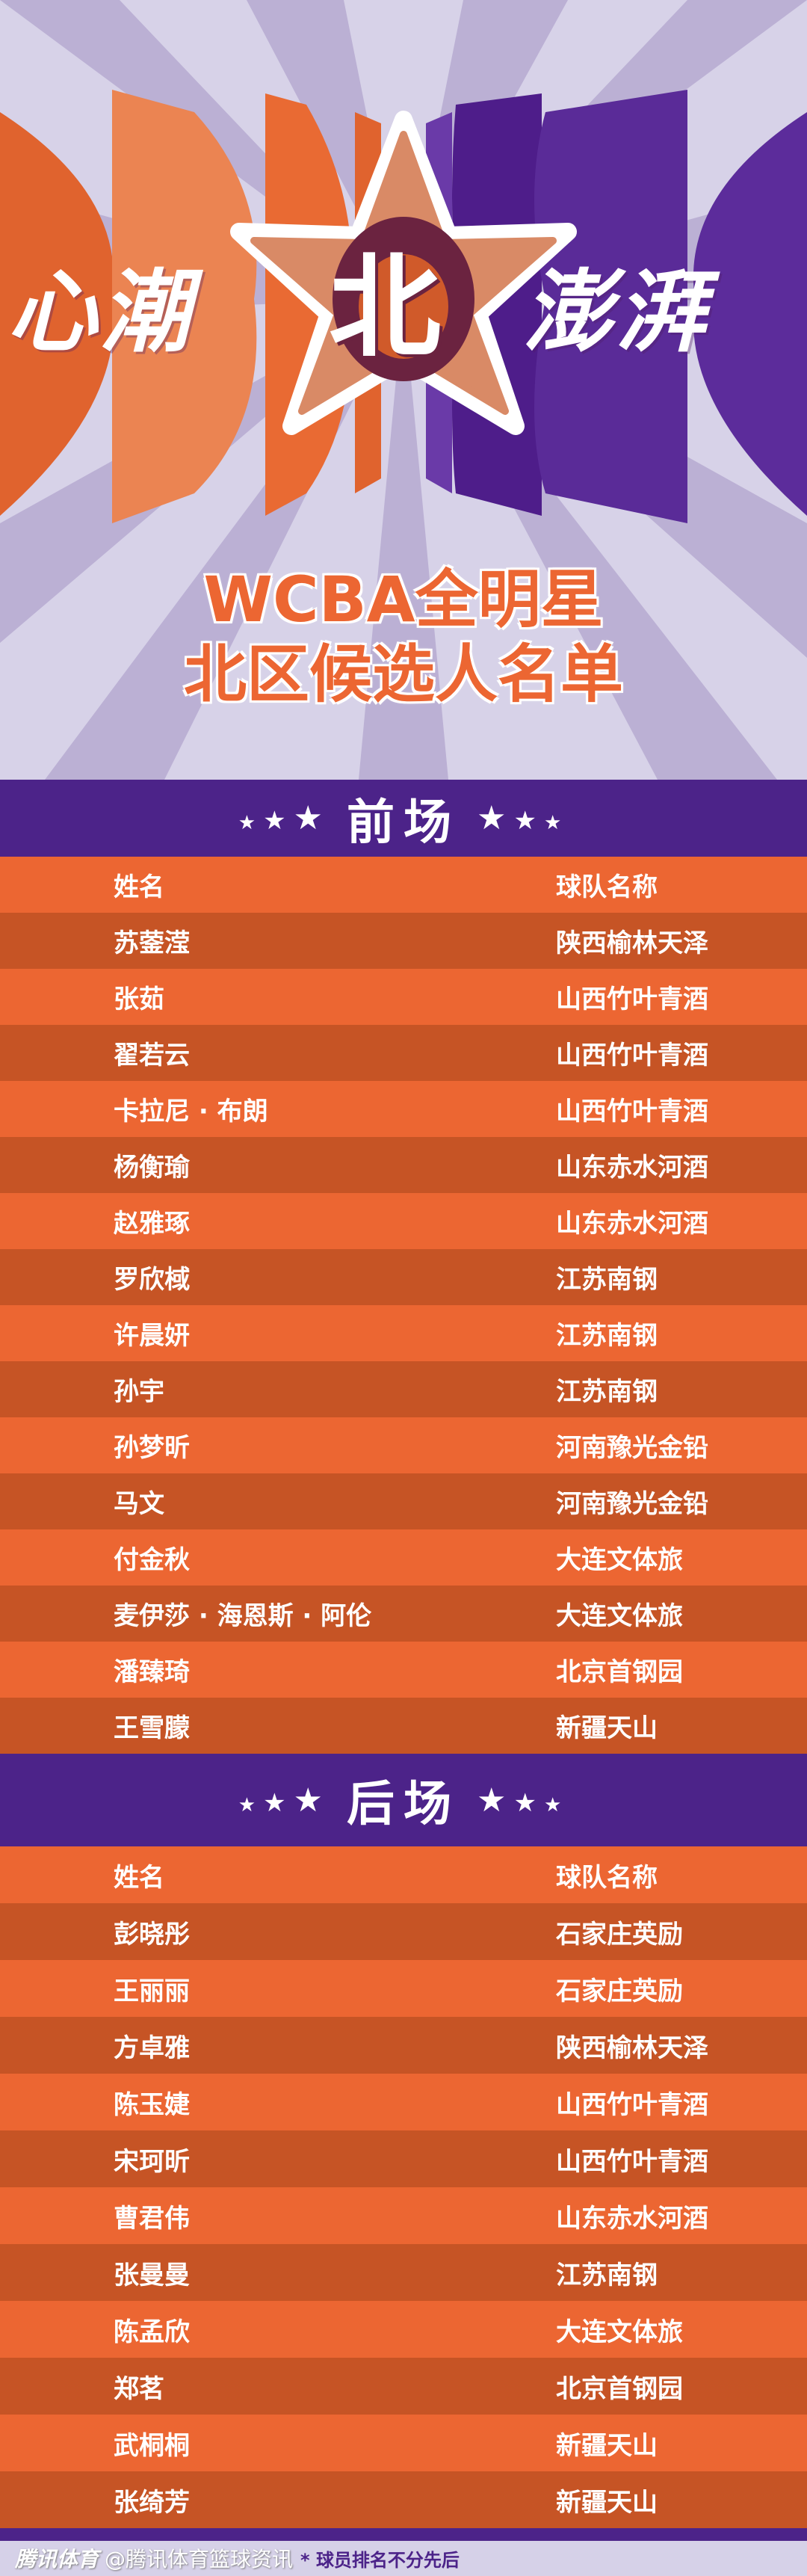 This screenshot has height=2576, width=807. Describe the element at coordinates (403, 941) in the screenshot. I see `table-row: 苏蓥滢 陕西榆林天泽` at that location.